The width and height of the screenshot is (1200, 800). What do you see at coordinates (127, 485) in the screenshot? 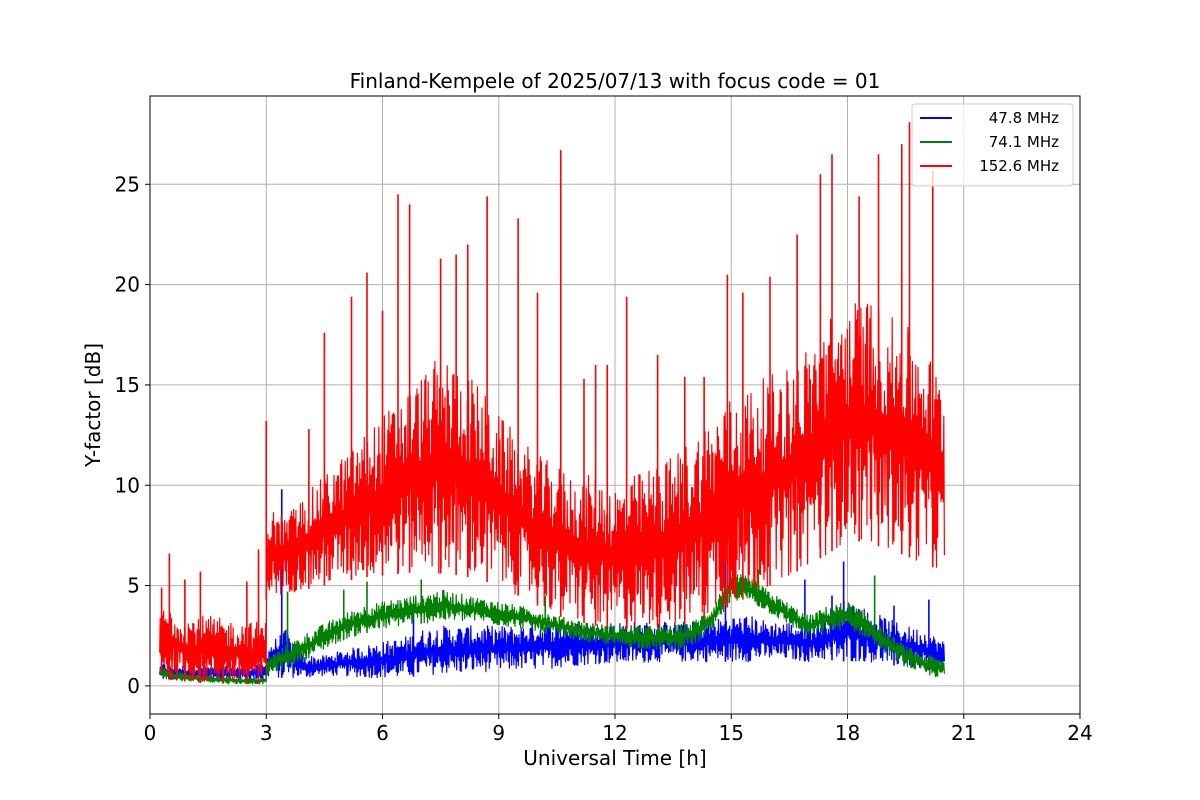
I see `y-tick-label: 10` at bounding box center [127, 485].